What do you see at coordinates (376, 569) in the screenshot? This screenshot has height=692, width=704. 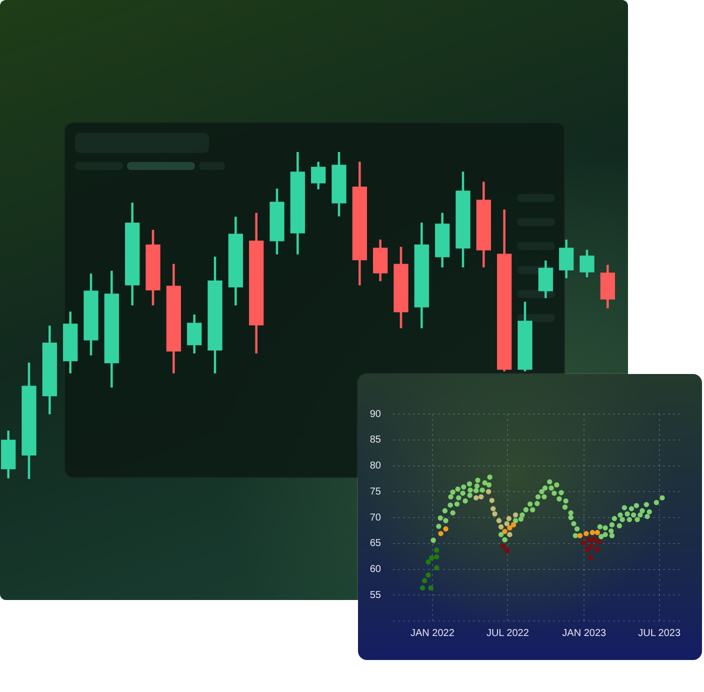 I see `y-tick-label: 60` at bounding box center [376, 569].